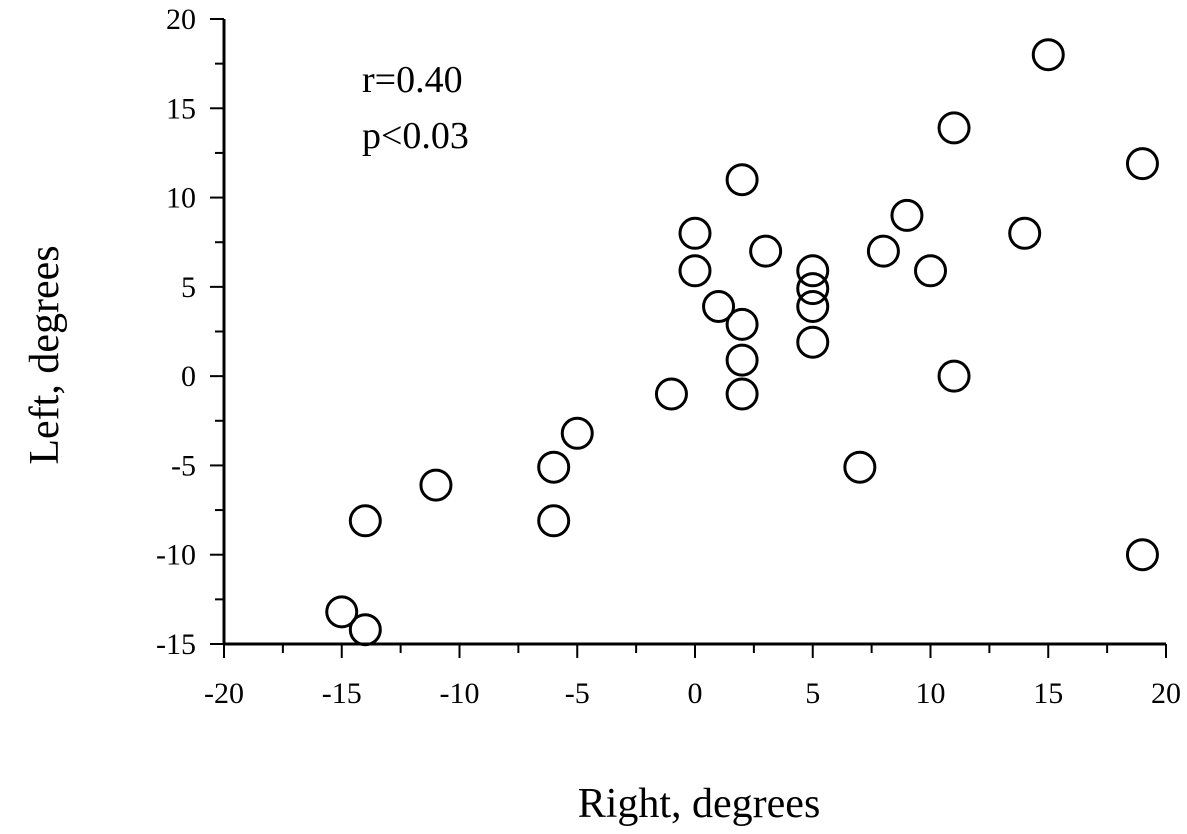 The width and height of the screenshot is (1187, 834). Describe the element at coordinates (699, 804) in the screenshot. I see `x-axis-title: Right, degrees` at that location.